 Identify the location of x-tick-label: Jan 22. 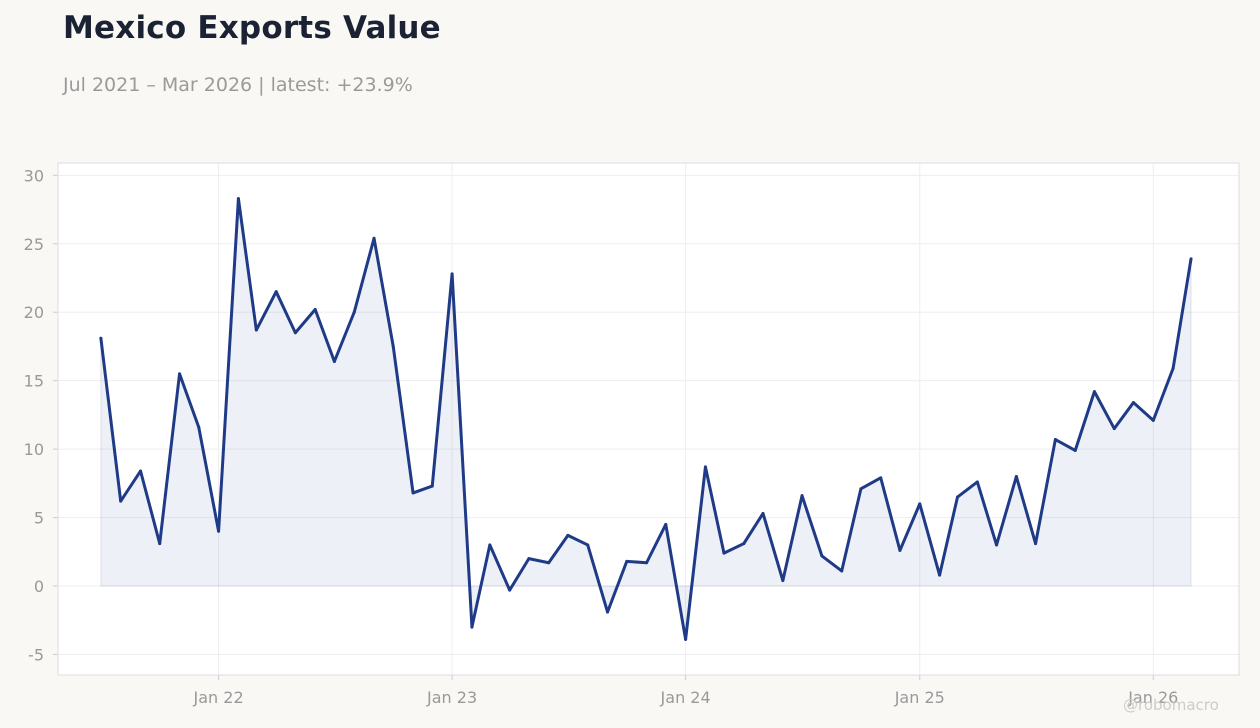
(218, 697).